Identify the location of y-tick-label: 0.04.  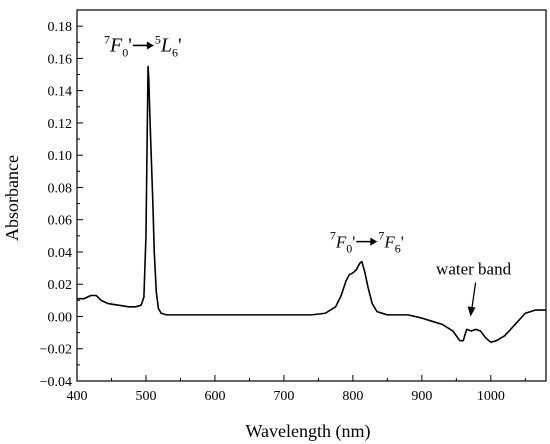
(60, 253).